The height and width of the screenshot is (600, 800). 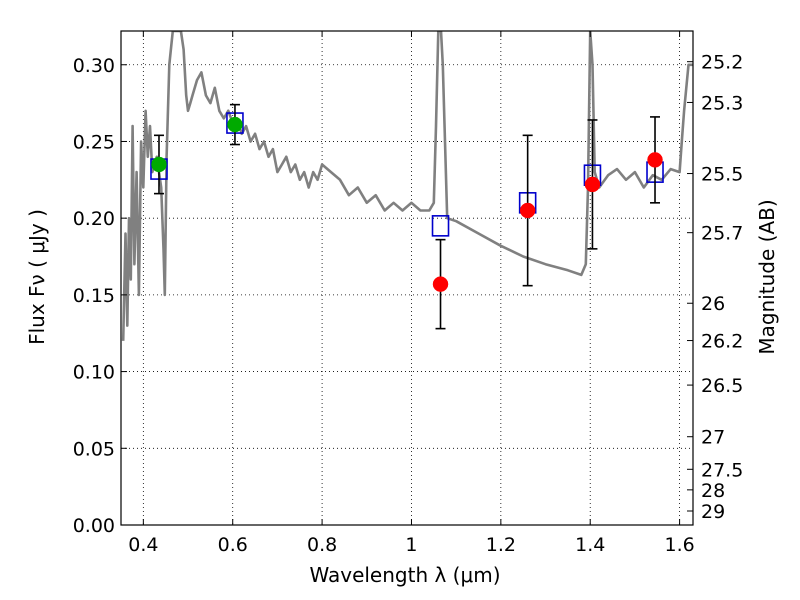 What do you see at coordinates (94, 66) in the screenshot?
I see `y-tick-label: 0.30` at bounding box center [94, 66].